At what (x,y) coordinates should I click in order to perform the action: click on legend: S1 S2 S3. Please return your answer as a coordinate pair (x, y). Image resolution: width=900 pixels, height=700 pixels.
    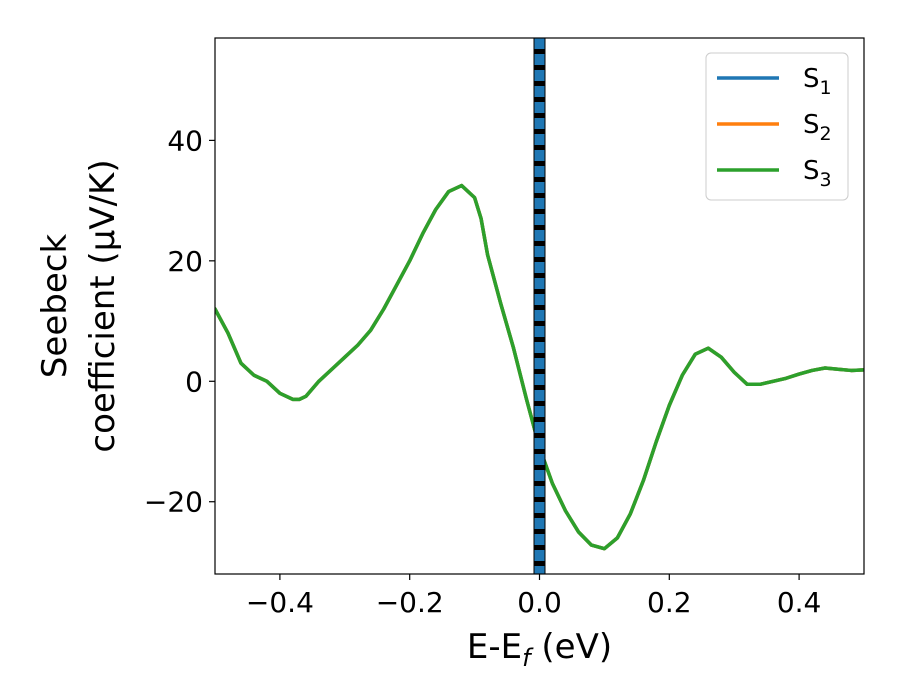
    Looking at the image, I should click on (777, 126).